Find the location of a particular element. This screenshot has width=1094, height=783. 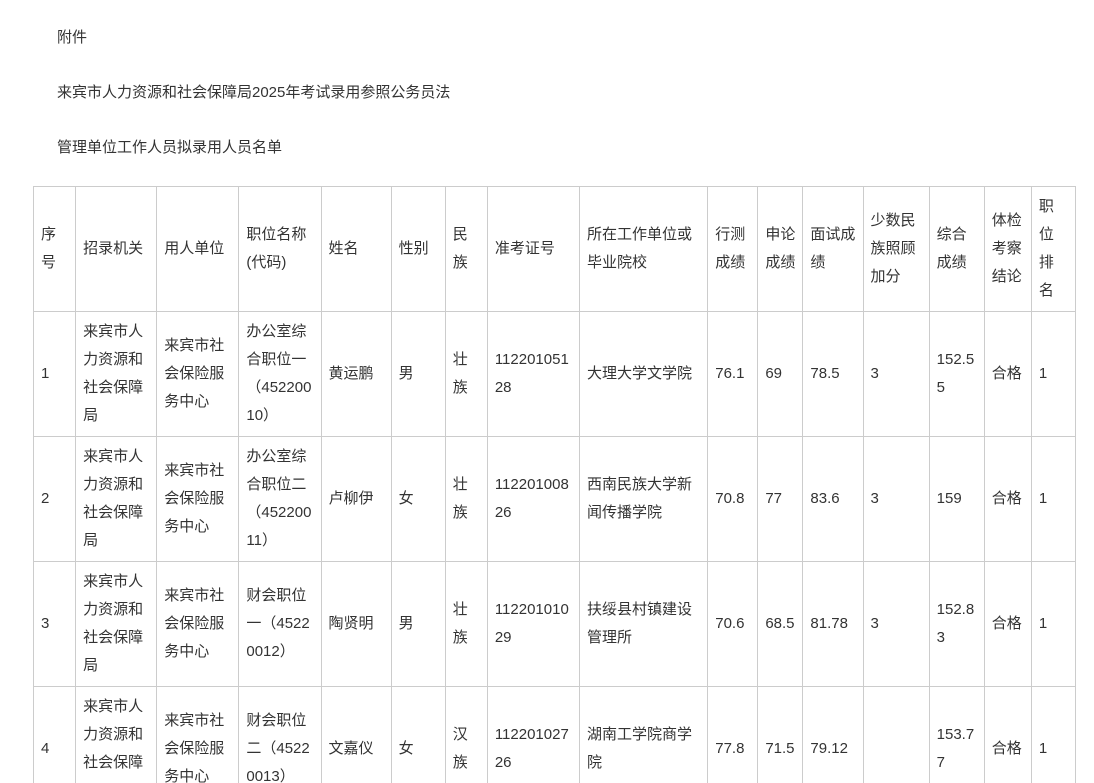

table-cell: 68.5 is located at coordinates (780, 624).